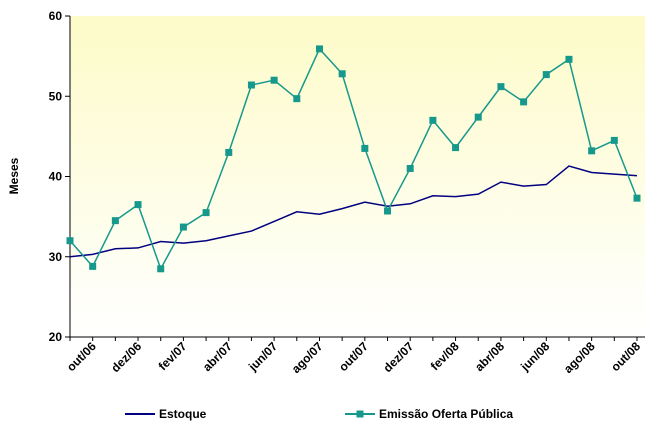 This screenshot has width=646, height=425. Describe the element at coordinates (398, 357) in the screenshot. I see `x-tick-label: dez/07` at that location.